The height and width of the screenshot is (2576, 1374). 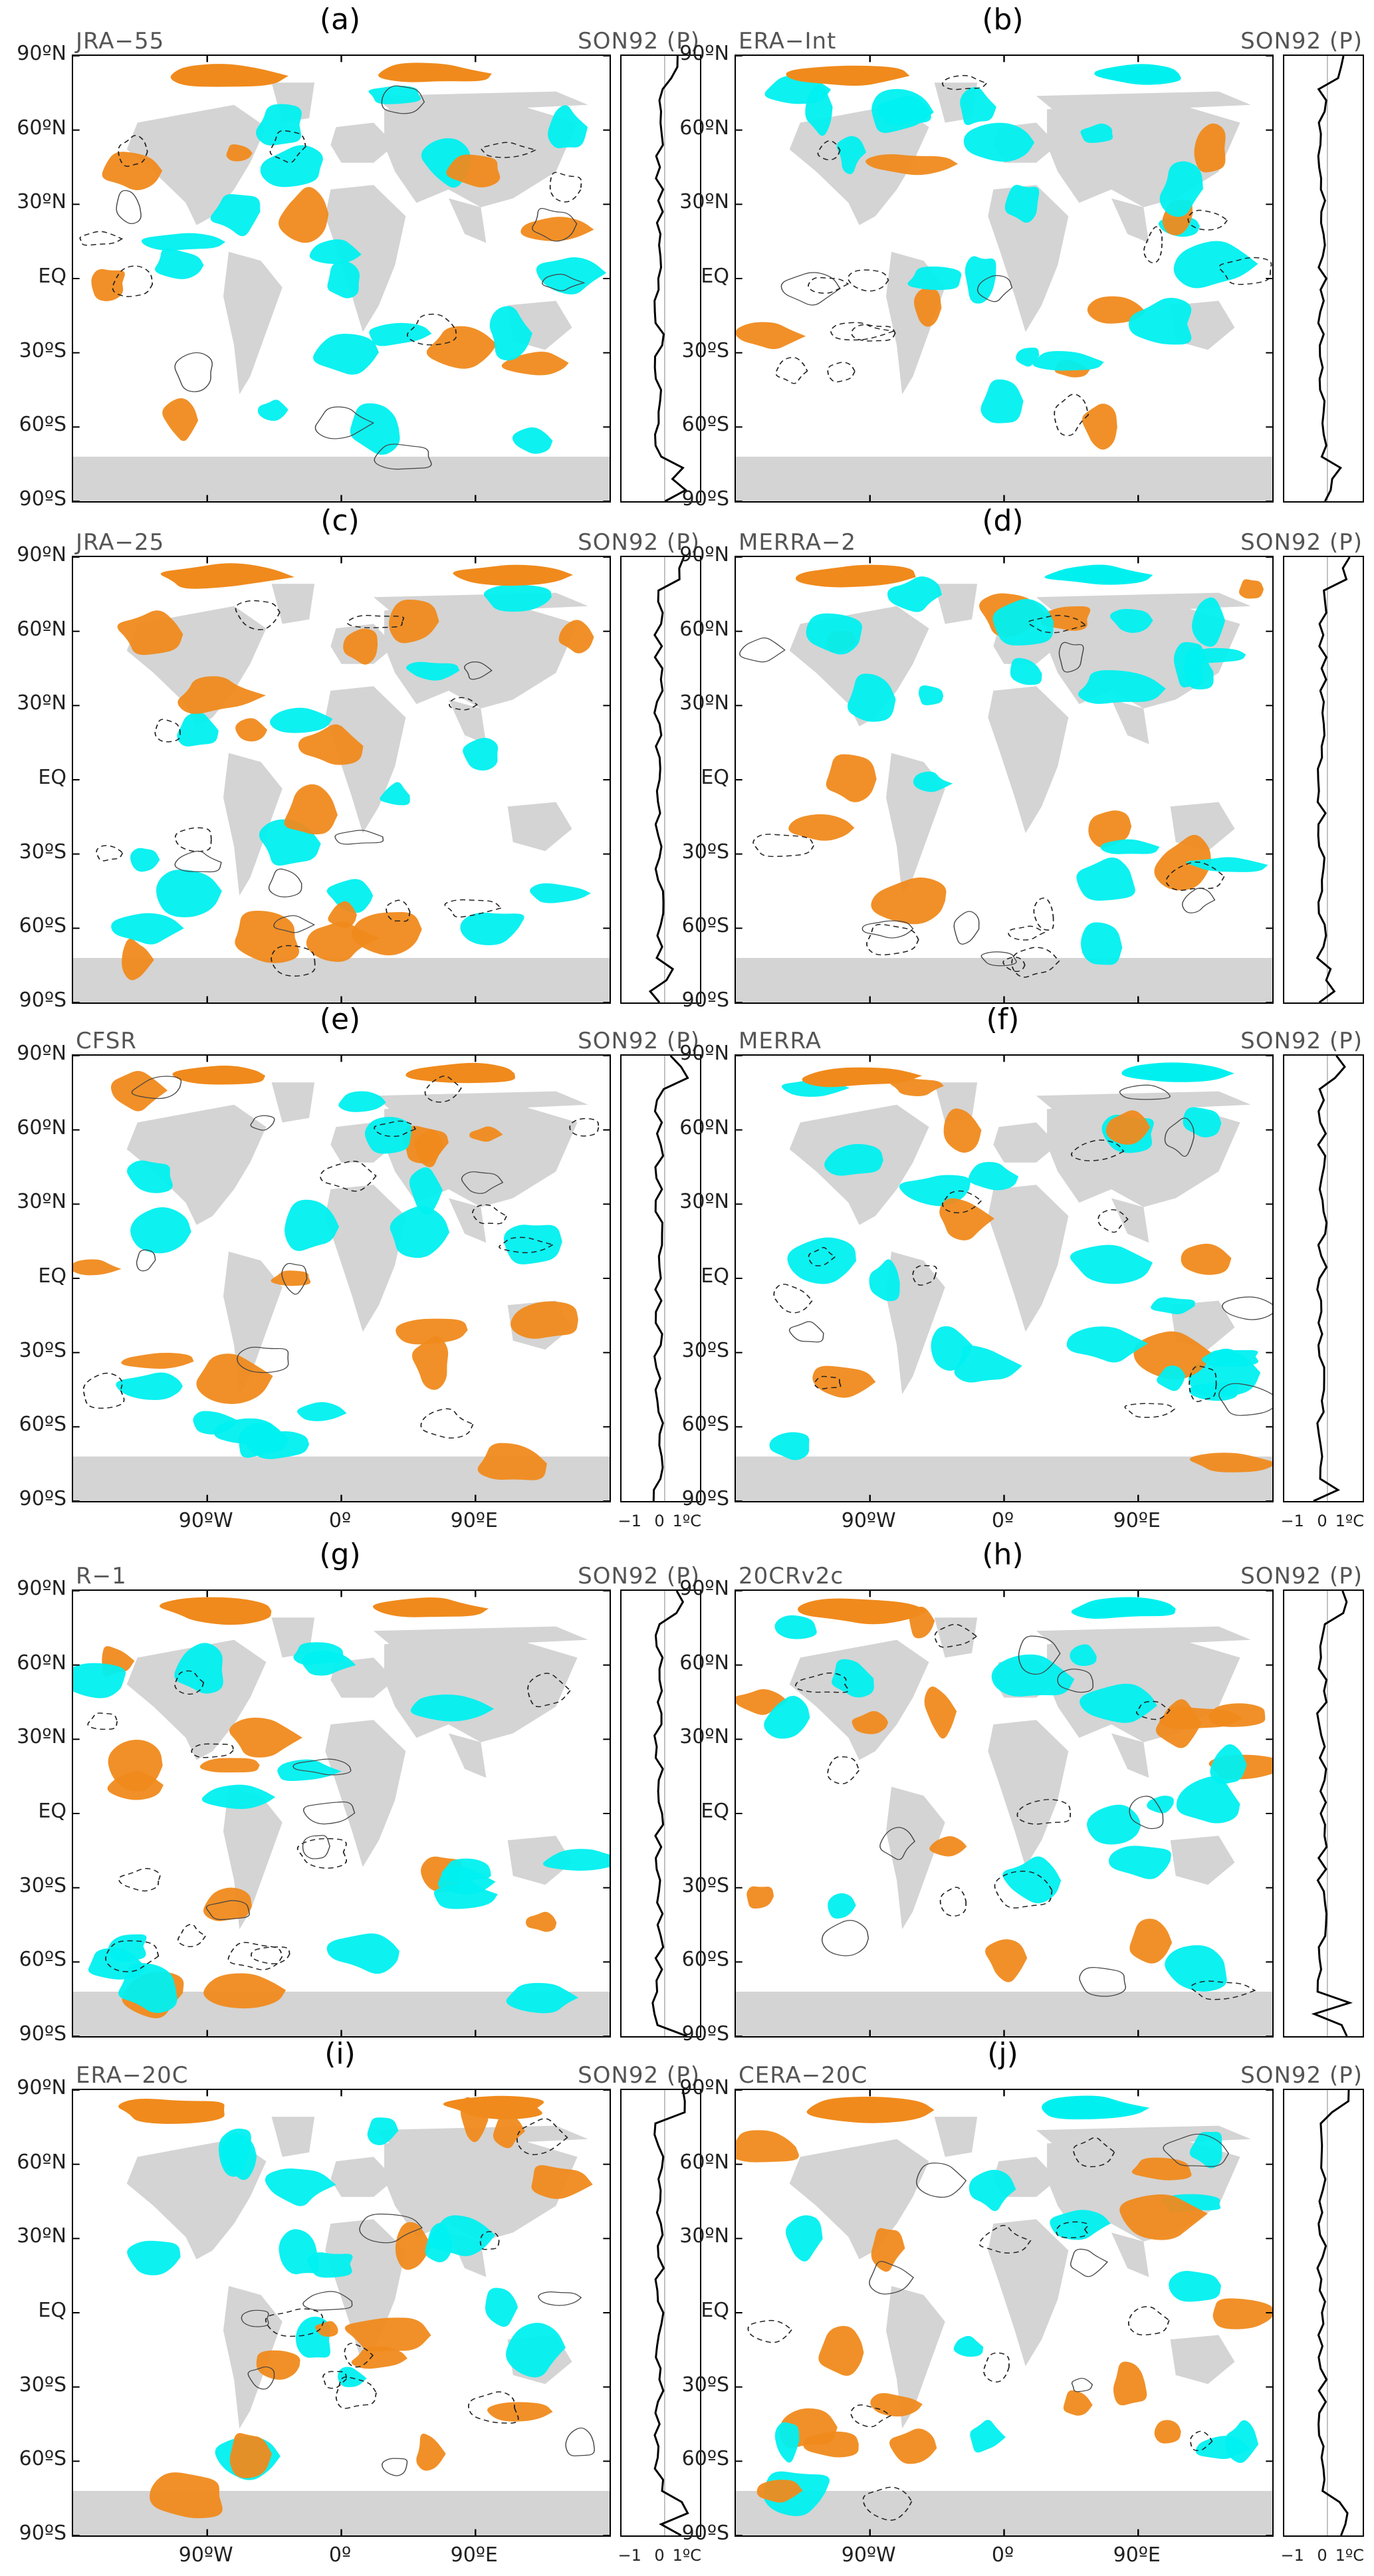 What do you see at coordinates (660, 279) in the screenshot?
I see `zonal-mean-profile` at bounding box center [660, 279].